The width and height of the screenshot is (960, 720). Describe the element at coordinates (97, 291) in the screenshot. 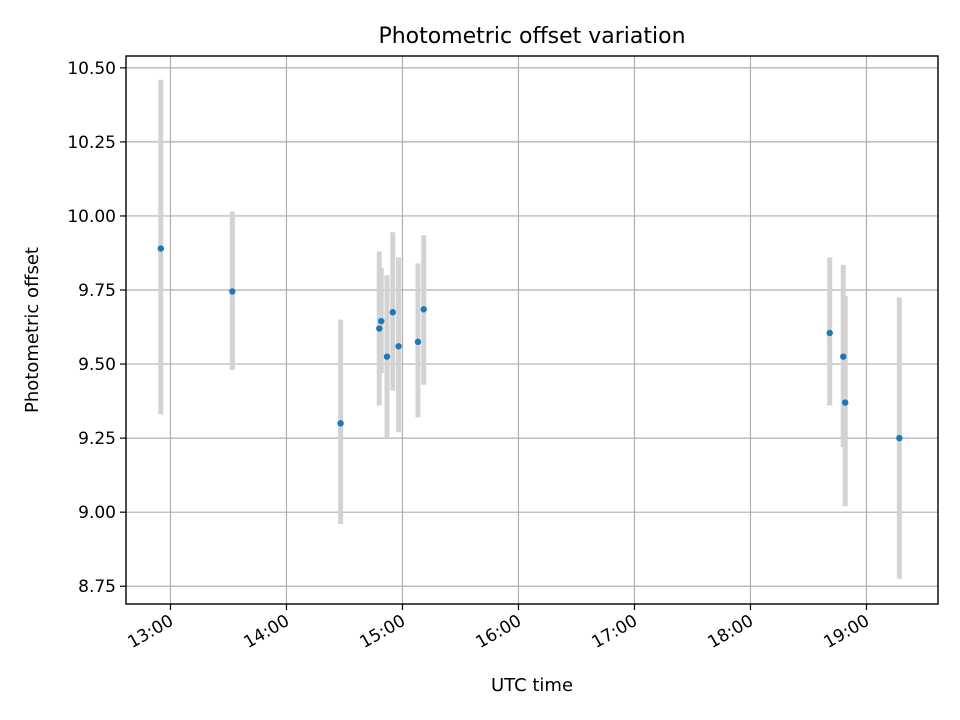

I see `y-tick-label: 9.75` at that location.